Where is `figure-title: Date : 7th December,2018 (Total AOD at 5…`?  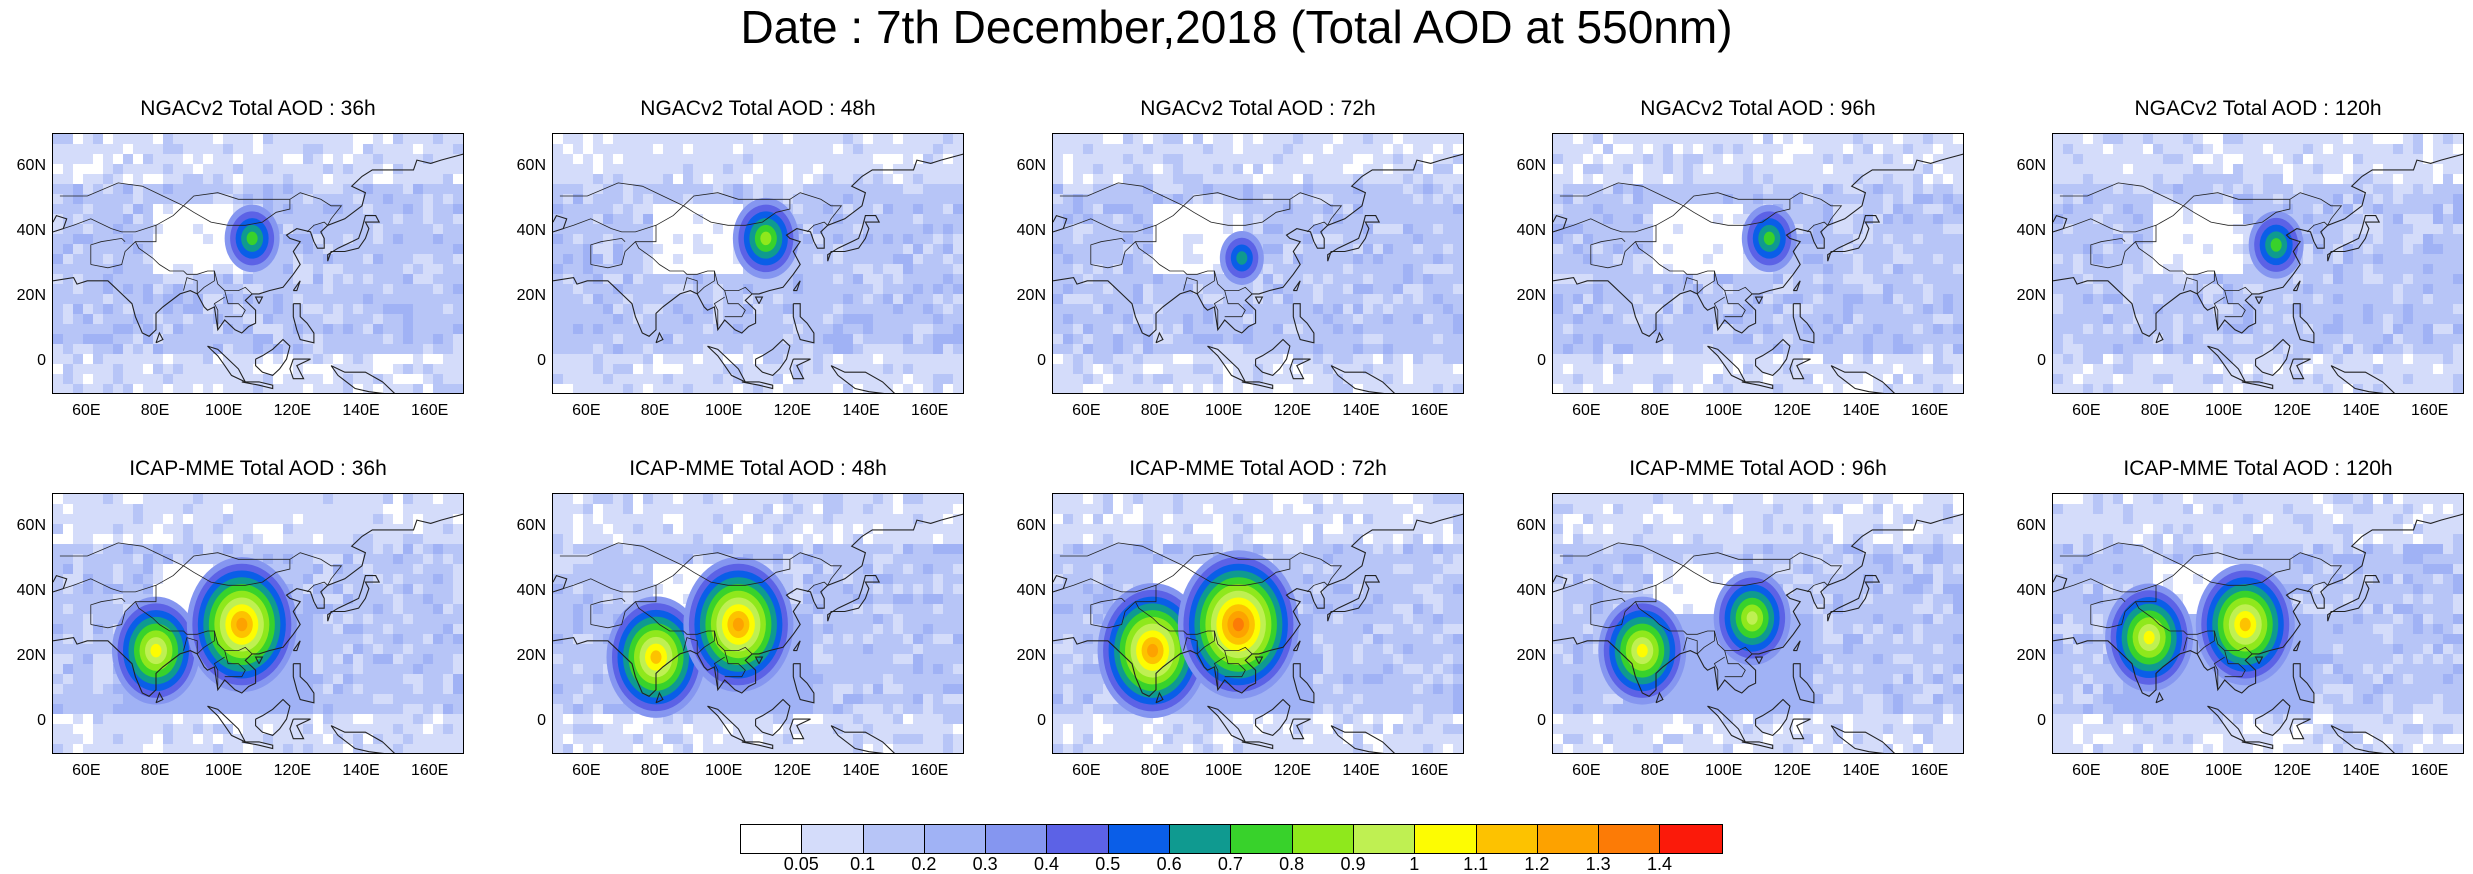 figure-title: Date : 7th December,2018 (Total AOD at 5… is located at coordinates (1236, 27).